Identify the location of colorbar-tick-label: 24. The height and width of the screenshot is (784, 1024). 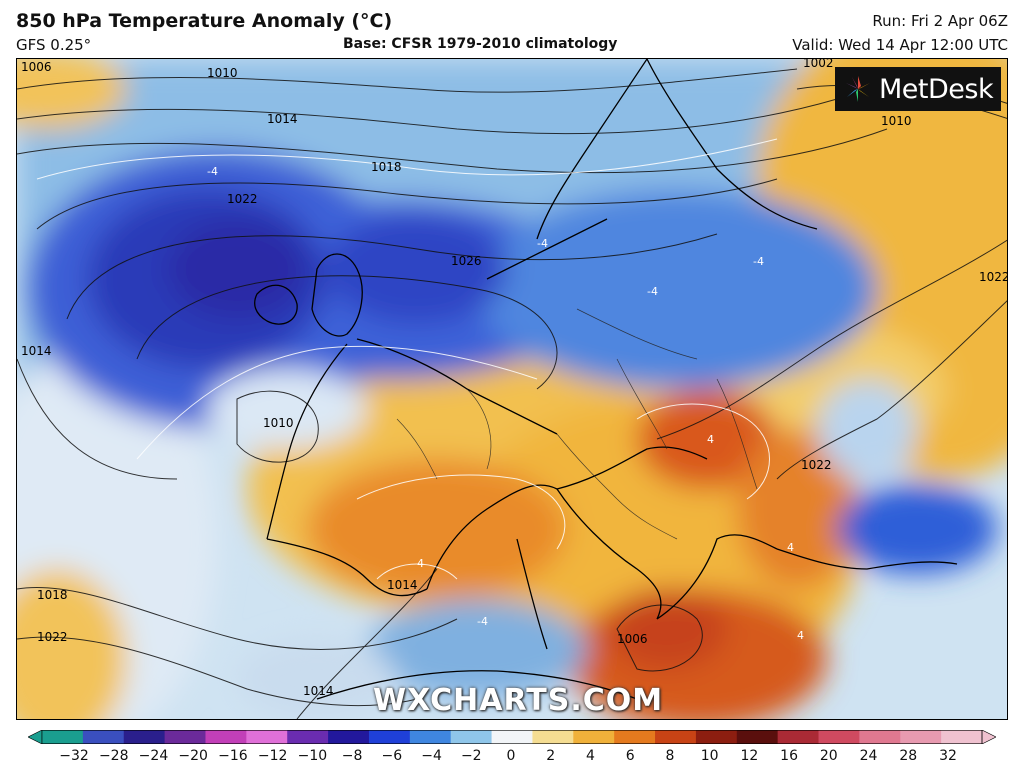
(868, 756).